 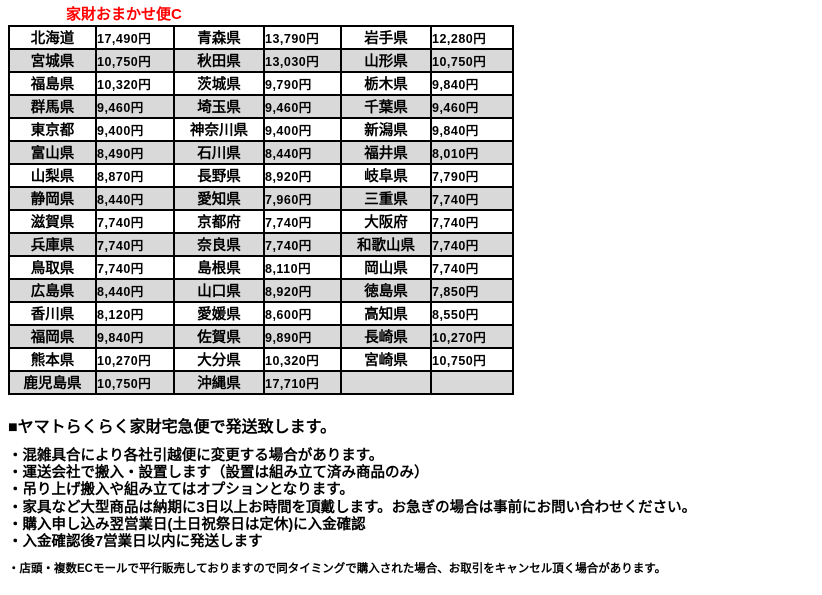 I want to click on prefecture-cell: 東京都, so click(x=52, y=129).